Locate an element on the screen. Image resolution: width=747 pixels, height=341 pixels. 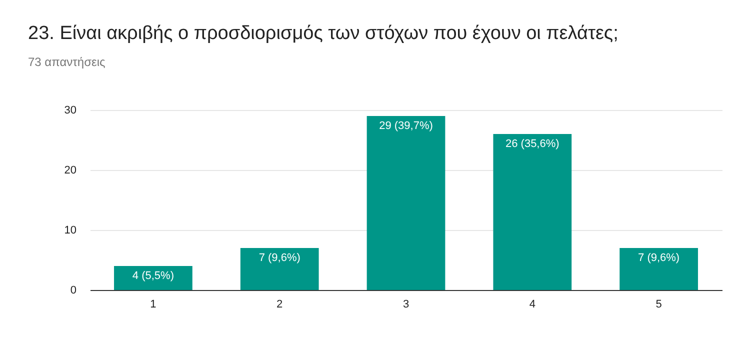
y-tick-label: 20 is located at coordinates (70, 170).